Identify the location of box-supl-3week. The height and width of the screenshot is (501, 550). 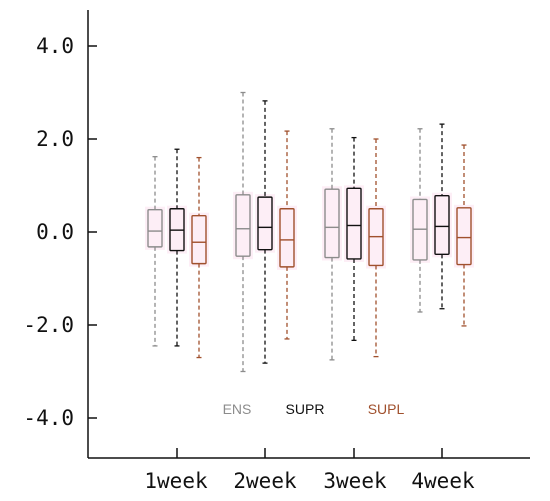
(376, 248).